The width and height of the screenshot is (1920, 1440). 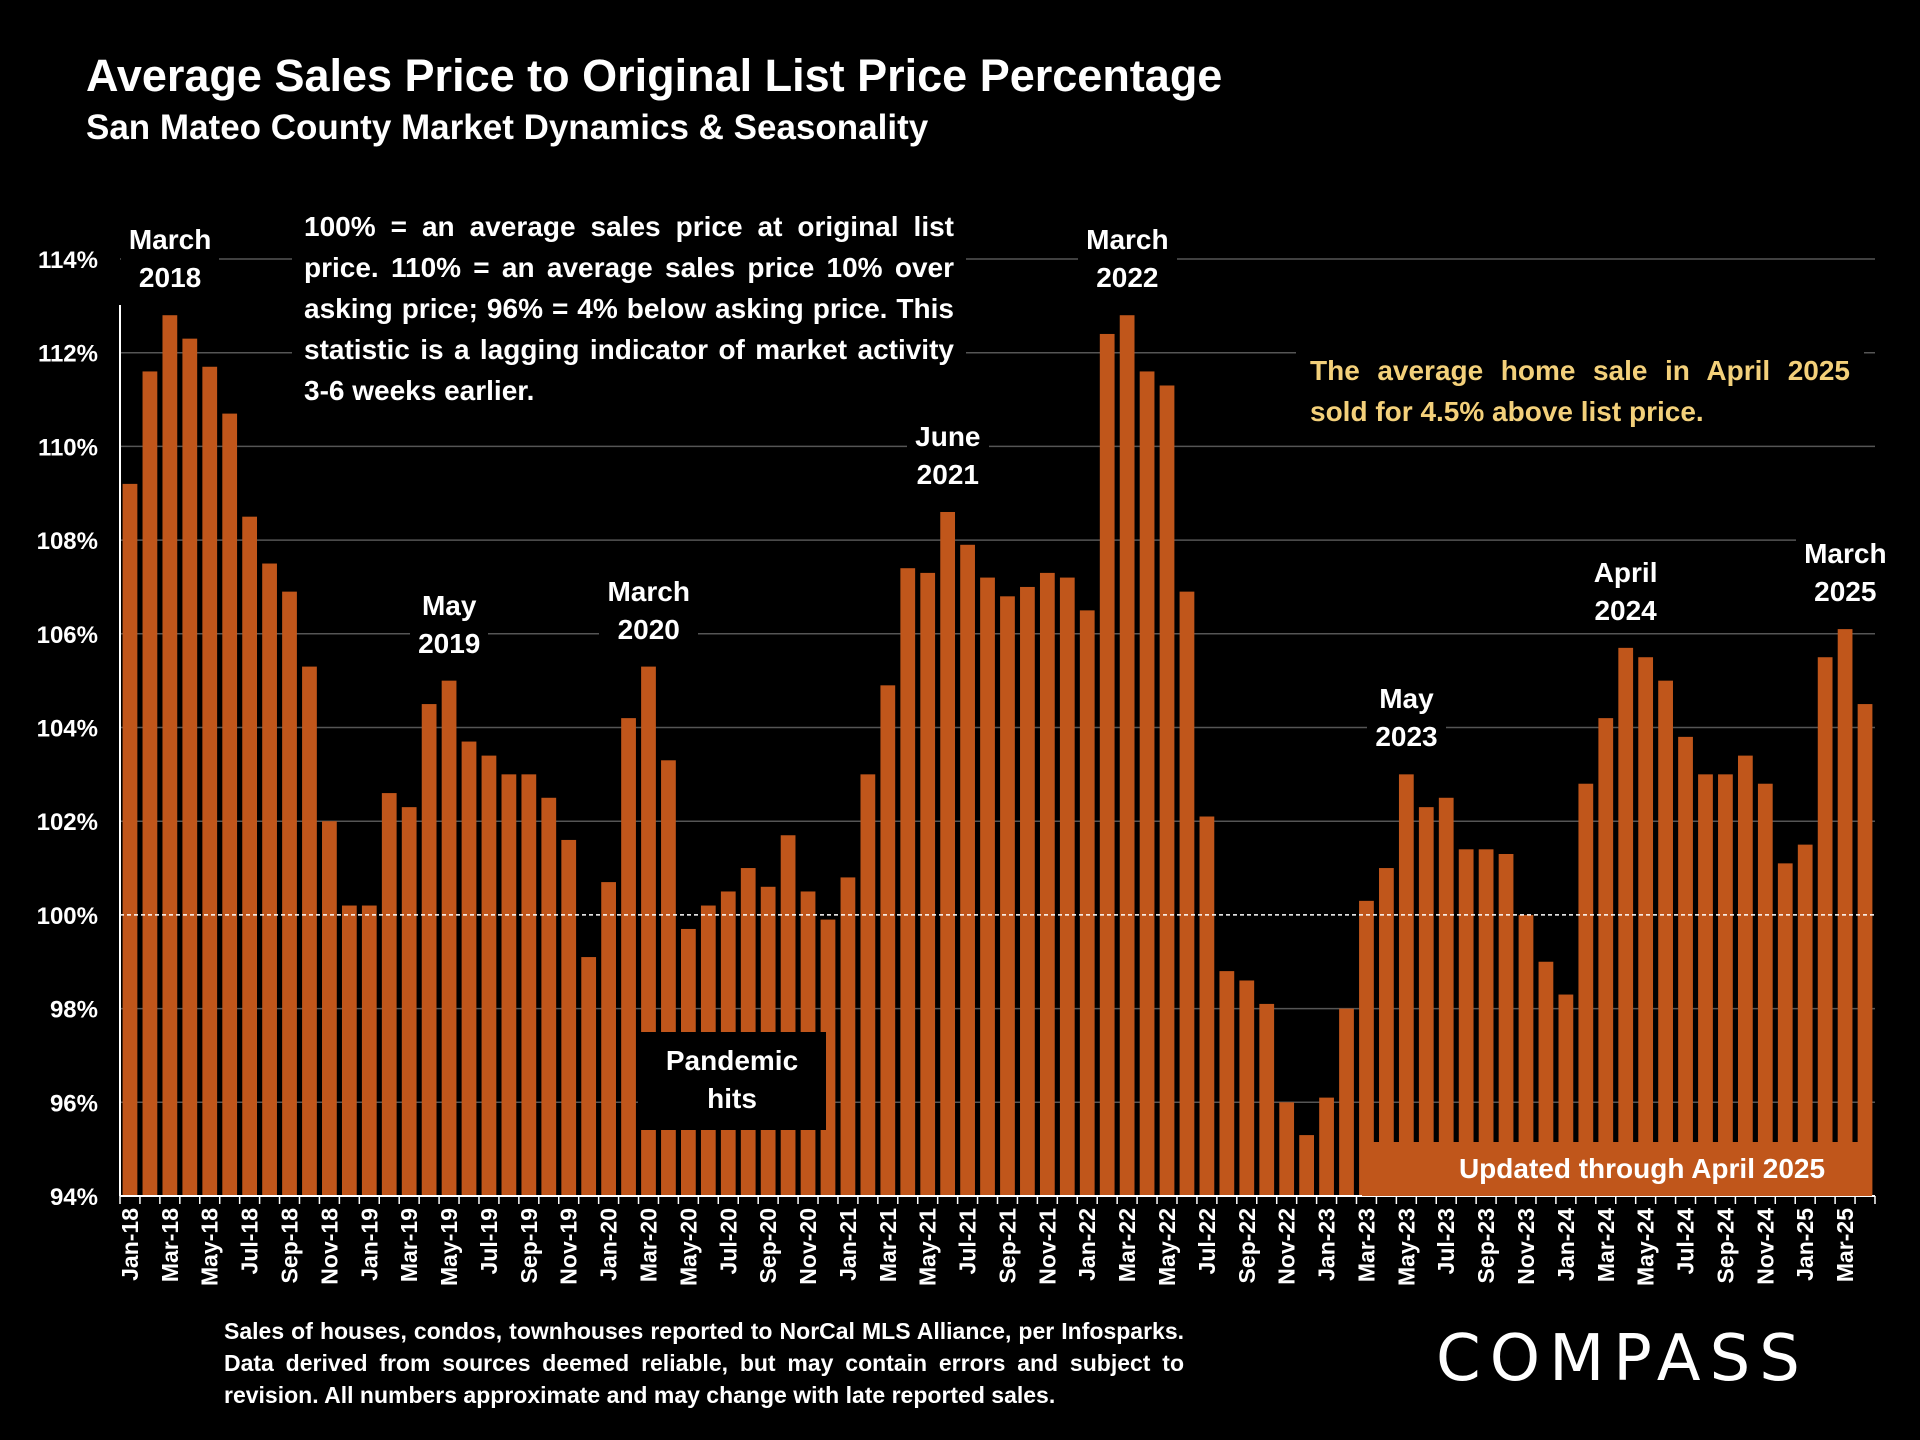 I want to click on x-tick-label: Jul-19, so click(x=489, y=1241).